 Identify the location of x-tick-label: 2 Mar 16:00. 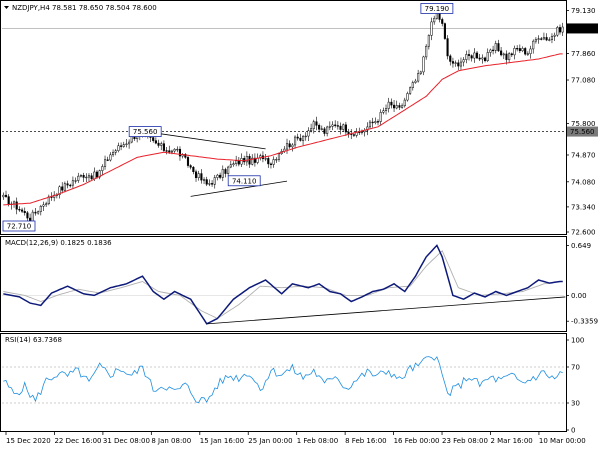
(511, 441).